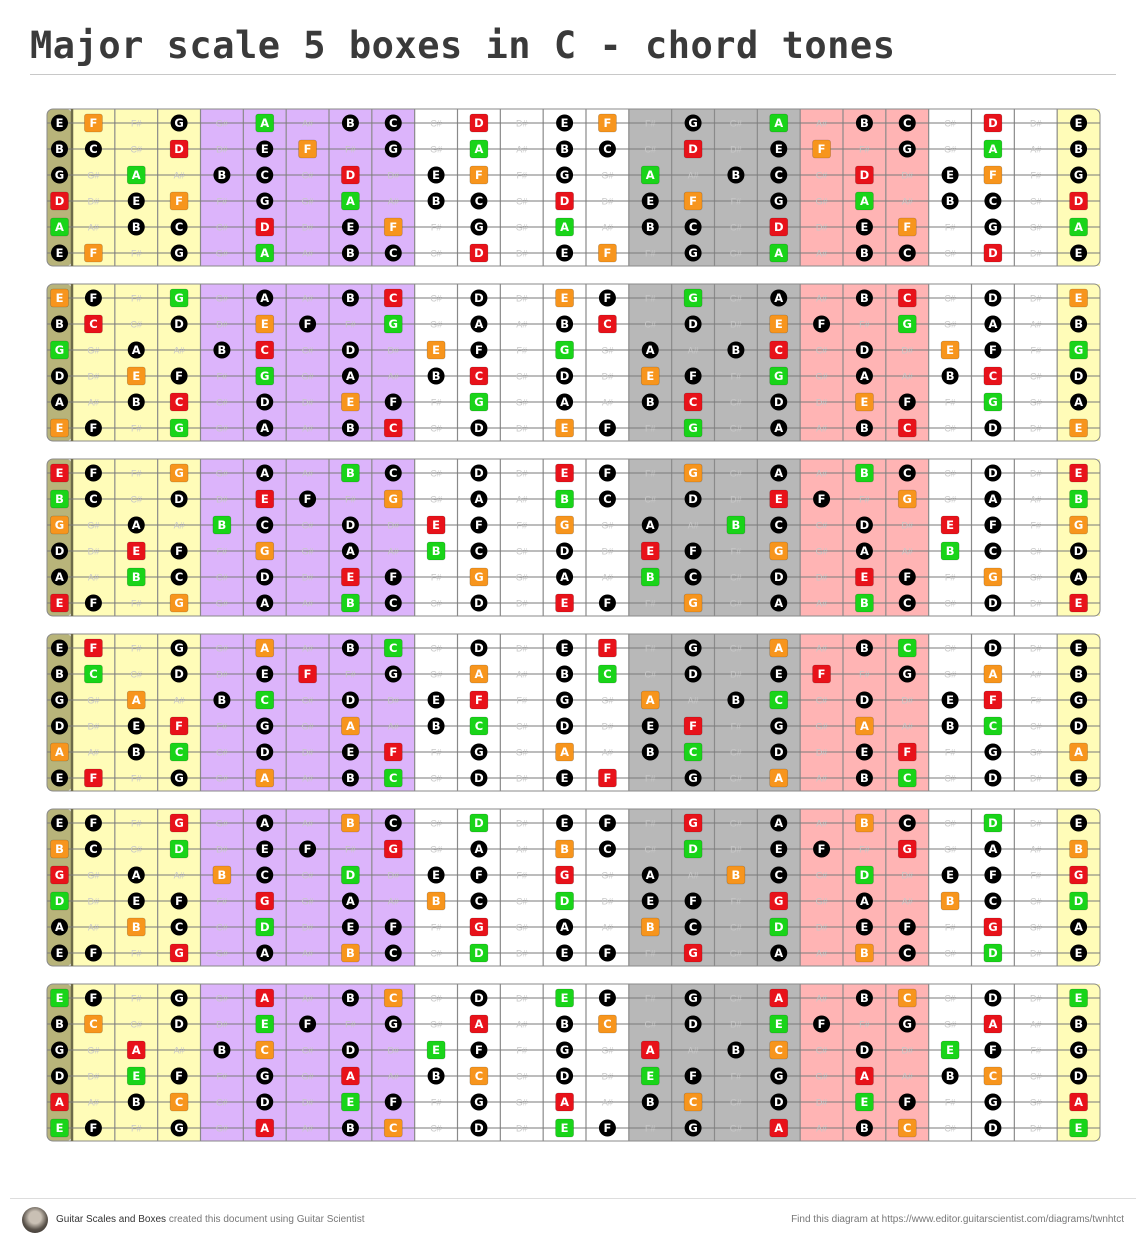  I want to click on box-2-zone, so click(307, 712).